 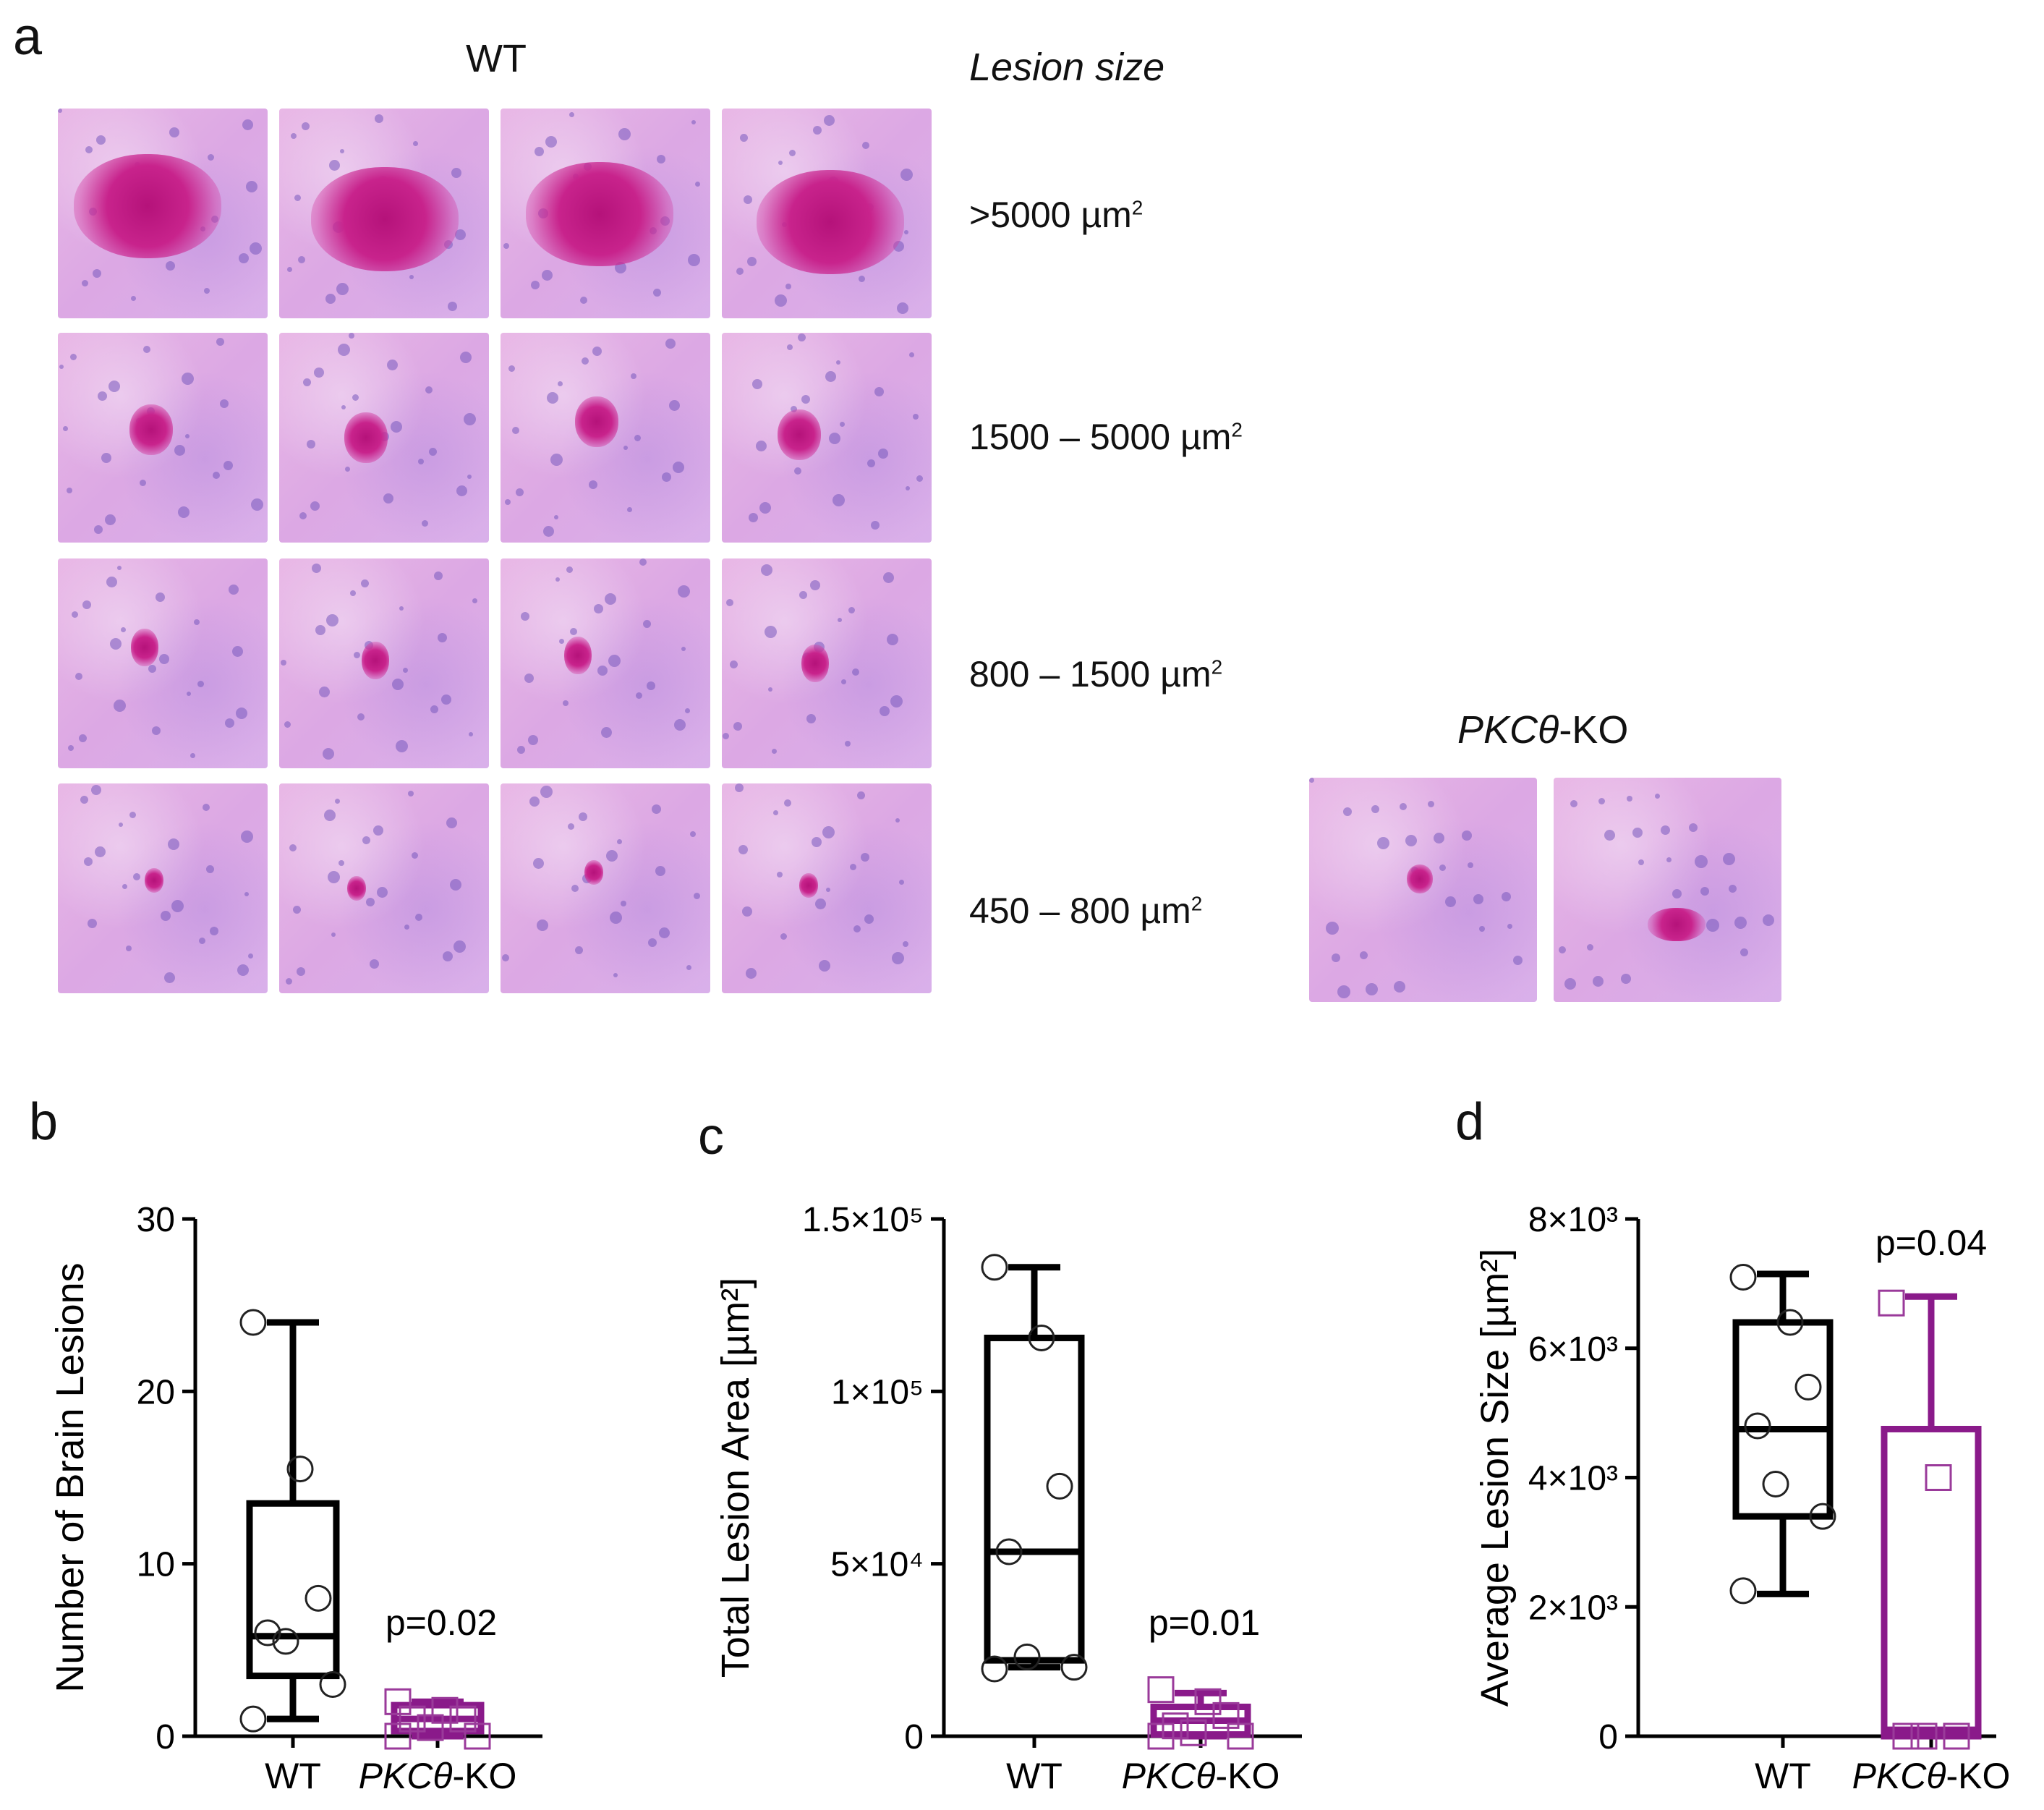 I want to click on size-bin-label-2: 1500 – 5000 µm2, so click(x=1106, y=437).